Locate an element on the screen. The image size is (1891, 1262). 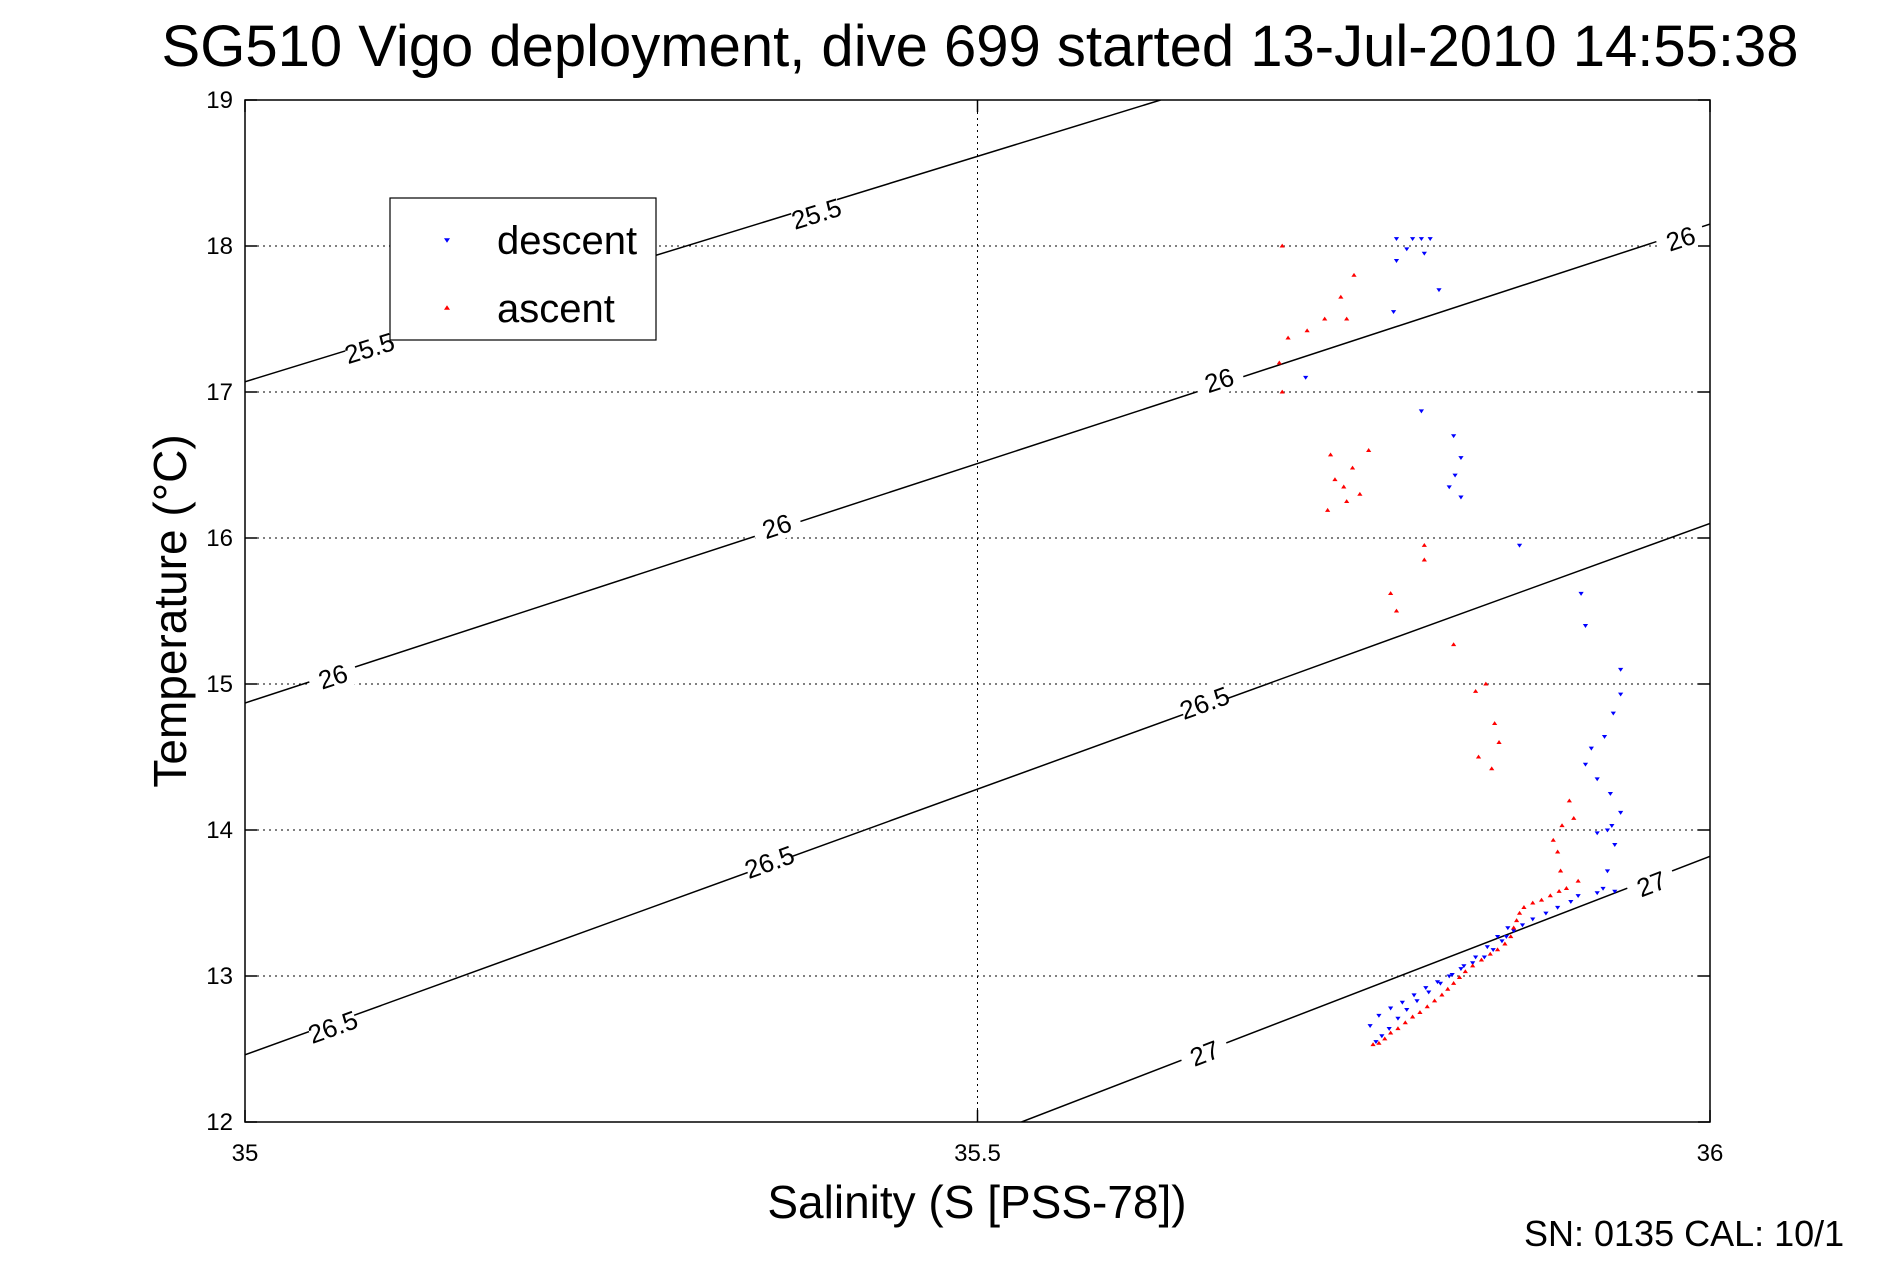
contour-label-group-3-0: 27 is located at coordinates (1204, 1052).